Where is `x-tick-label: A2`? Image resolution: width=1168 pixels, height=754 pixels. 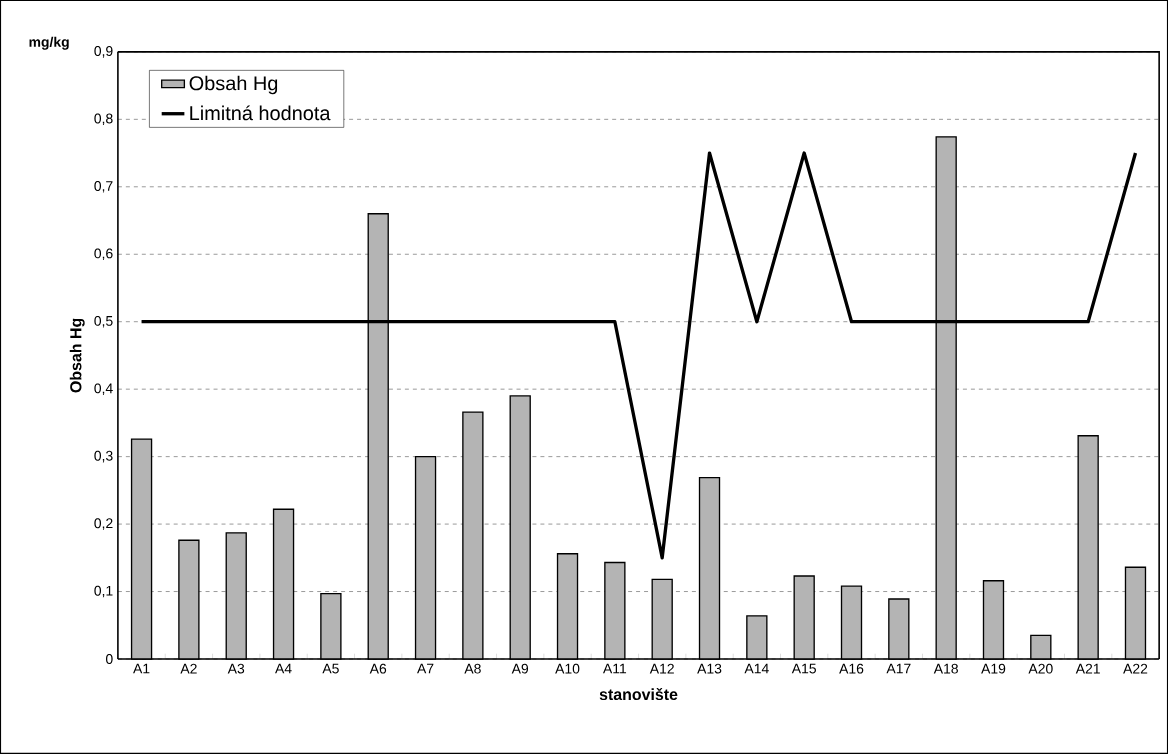 x-tick-label: A2 is located at coordinates (188, 668).